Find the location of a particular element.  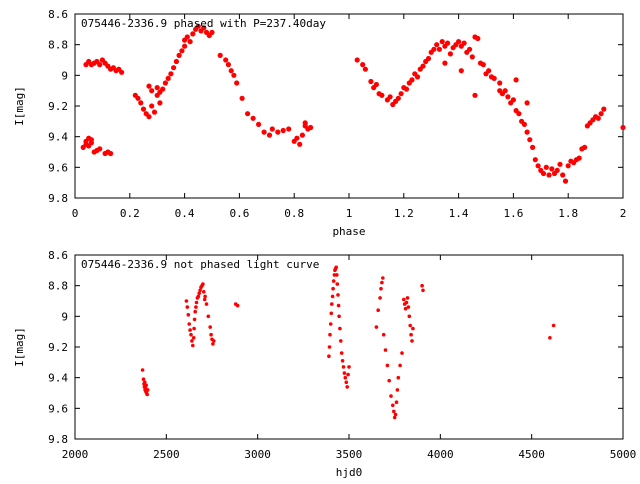

y-tick-label: 8.6 is located at coordinates (58, 14).